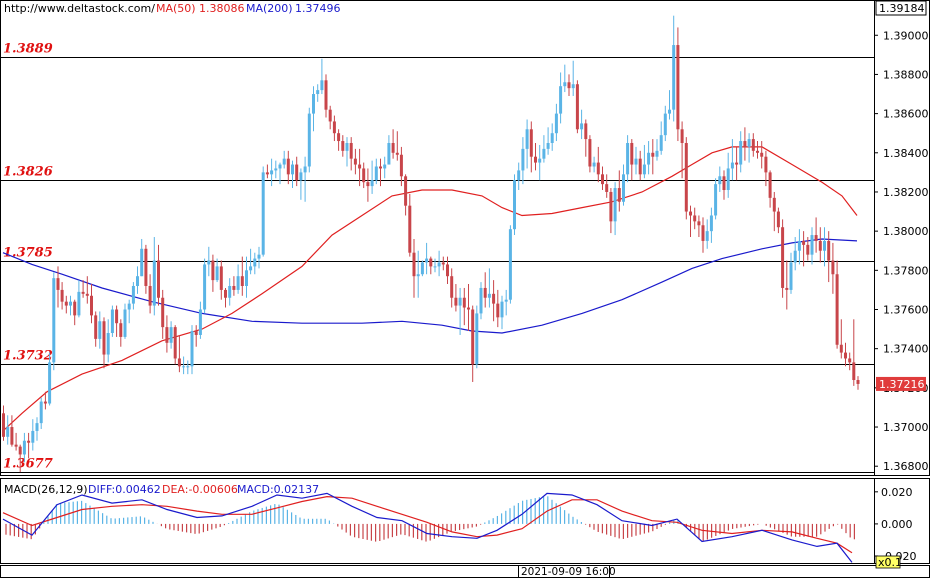 The height and width of the screenshot is (578, 930). Describe the element at coordinates (28, 356) in the screenshot. I see `level-label-3: 1.3732` at that location.